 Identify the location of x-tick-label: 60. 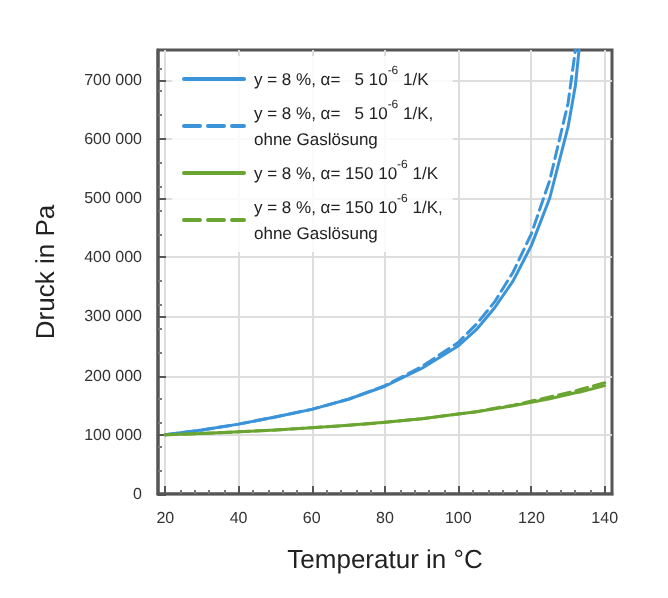
(312, 518).